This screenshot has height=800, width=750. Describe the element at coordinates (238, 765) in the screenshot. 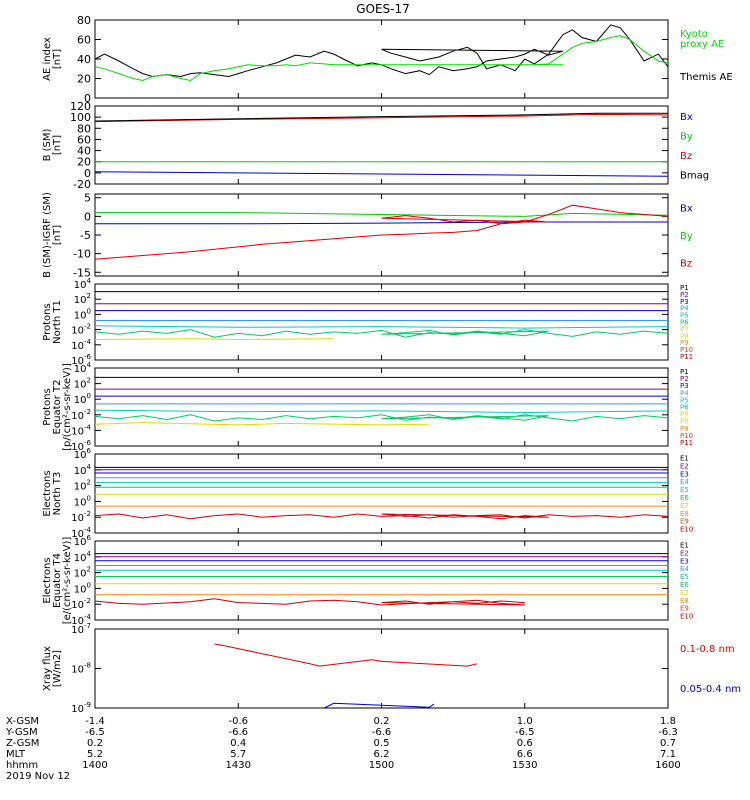

I see `x-row-value: 1430` at that location.